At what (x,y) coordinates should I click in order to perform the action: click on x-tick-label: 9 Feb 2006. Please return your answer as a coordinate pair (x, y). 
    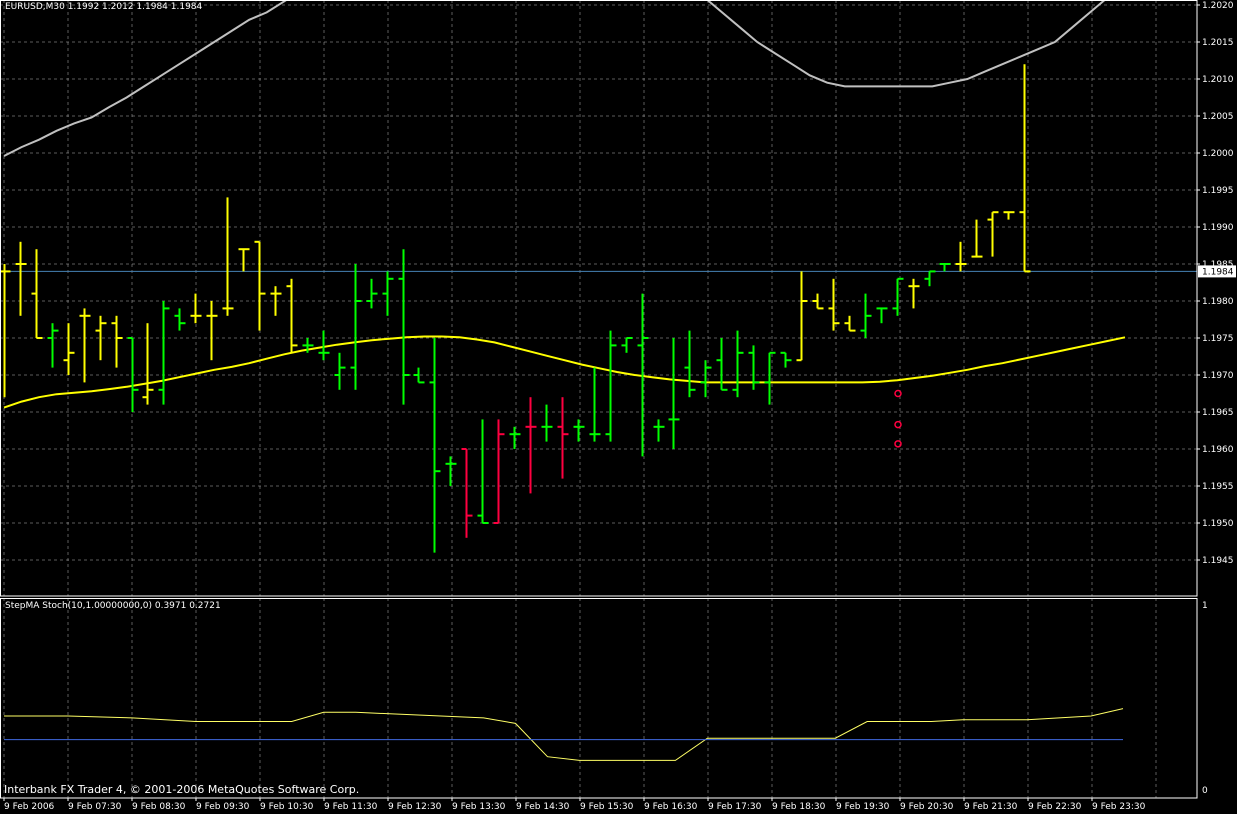
    Looking at the image, I should click on (29, 807).